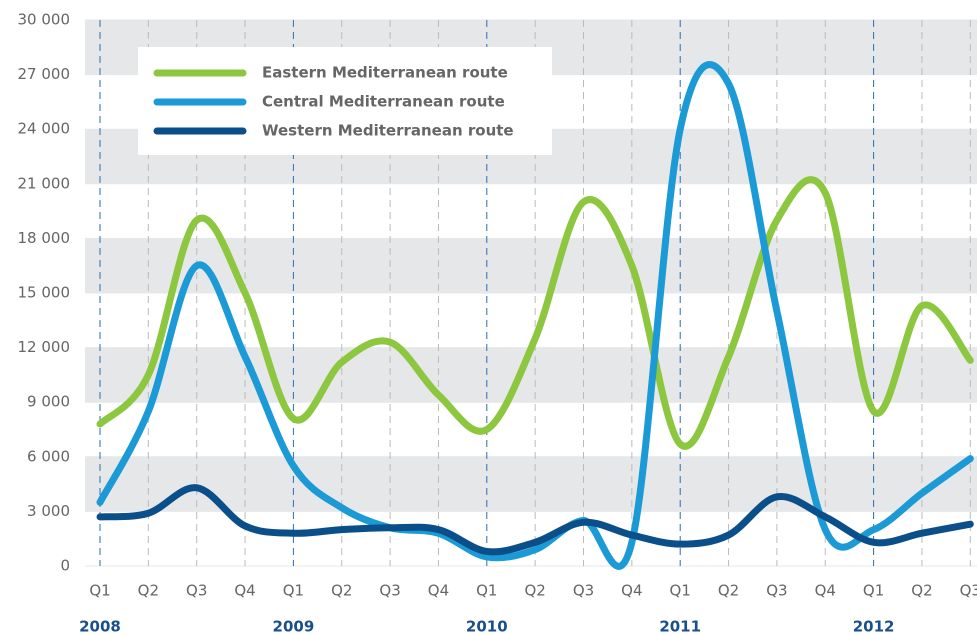 This screenshot has height=635, width=977. Describe the element at coordinates (385, 73) in the screenshot. I see `legend-label: Eastern Mediterranean route` at that location.